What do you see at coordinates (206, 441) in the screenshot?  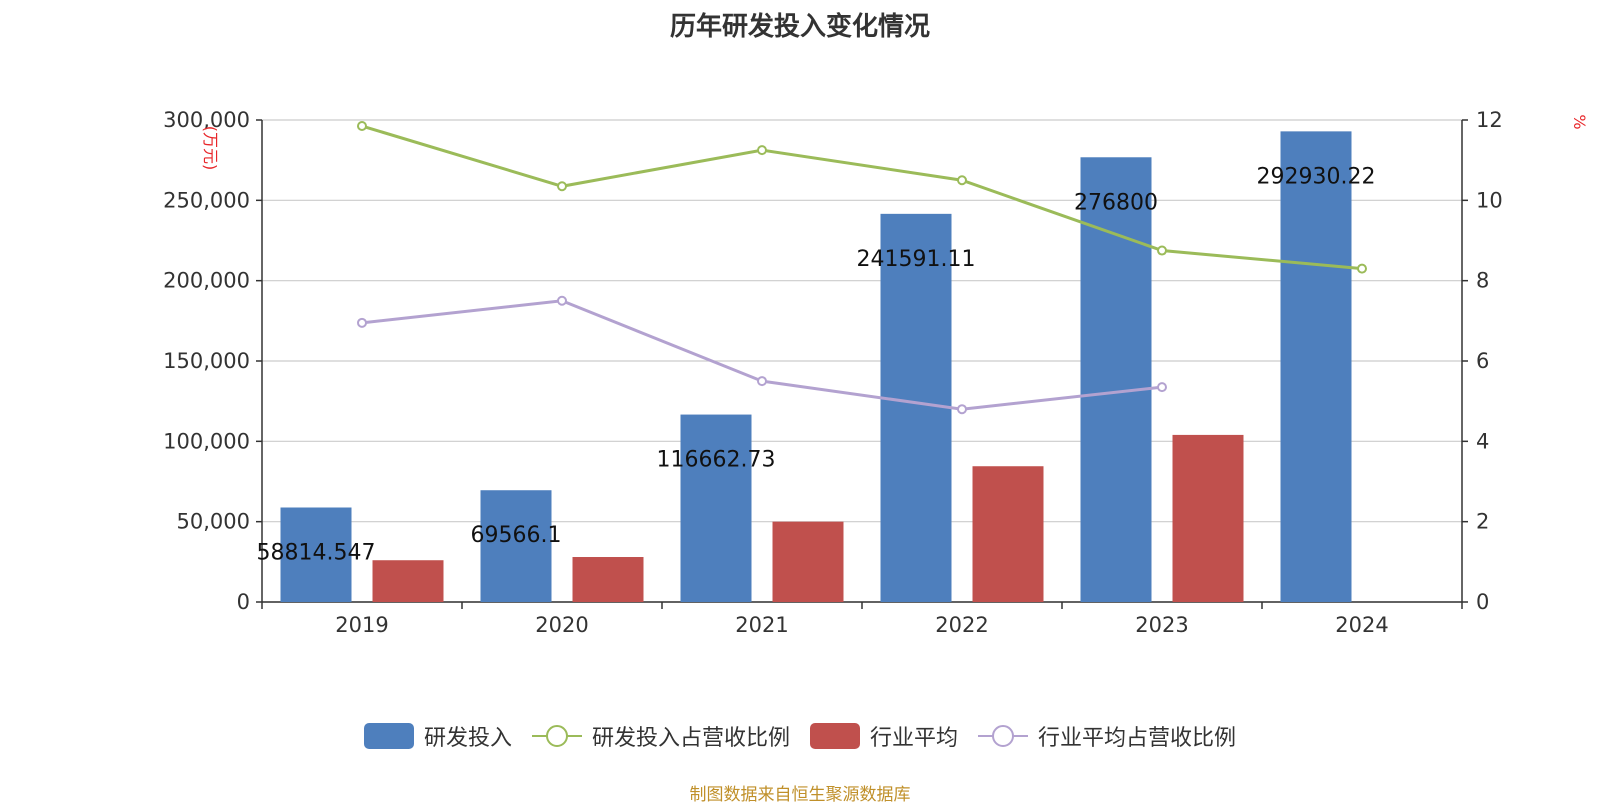 I see `y-left-tick-label: 100,000` at bounding box center [206, 441].